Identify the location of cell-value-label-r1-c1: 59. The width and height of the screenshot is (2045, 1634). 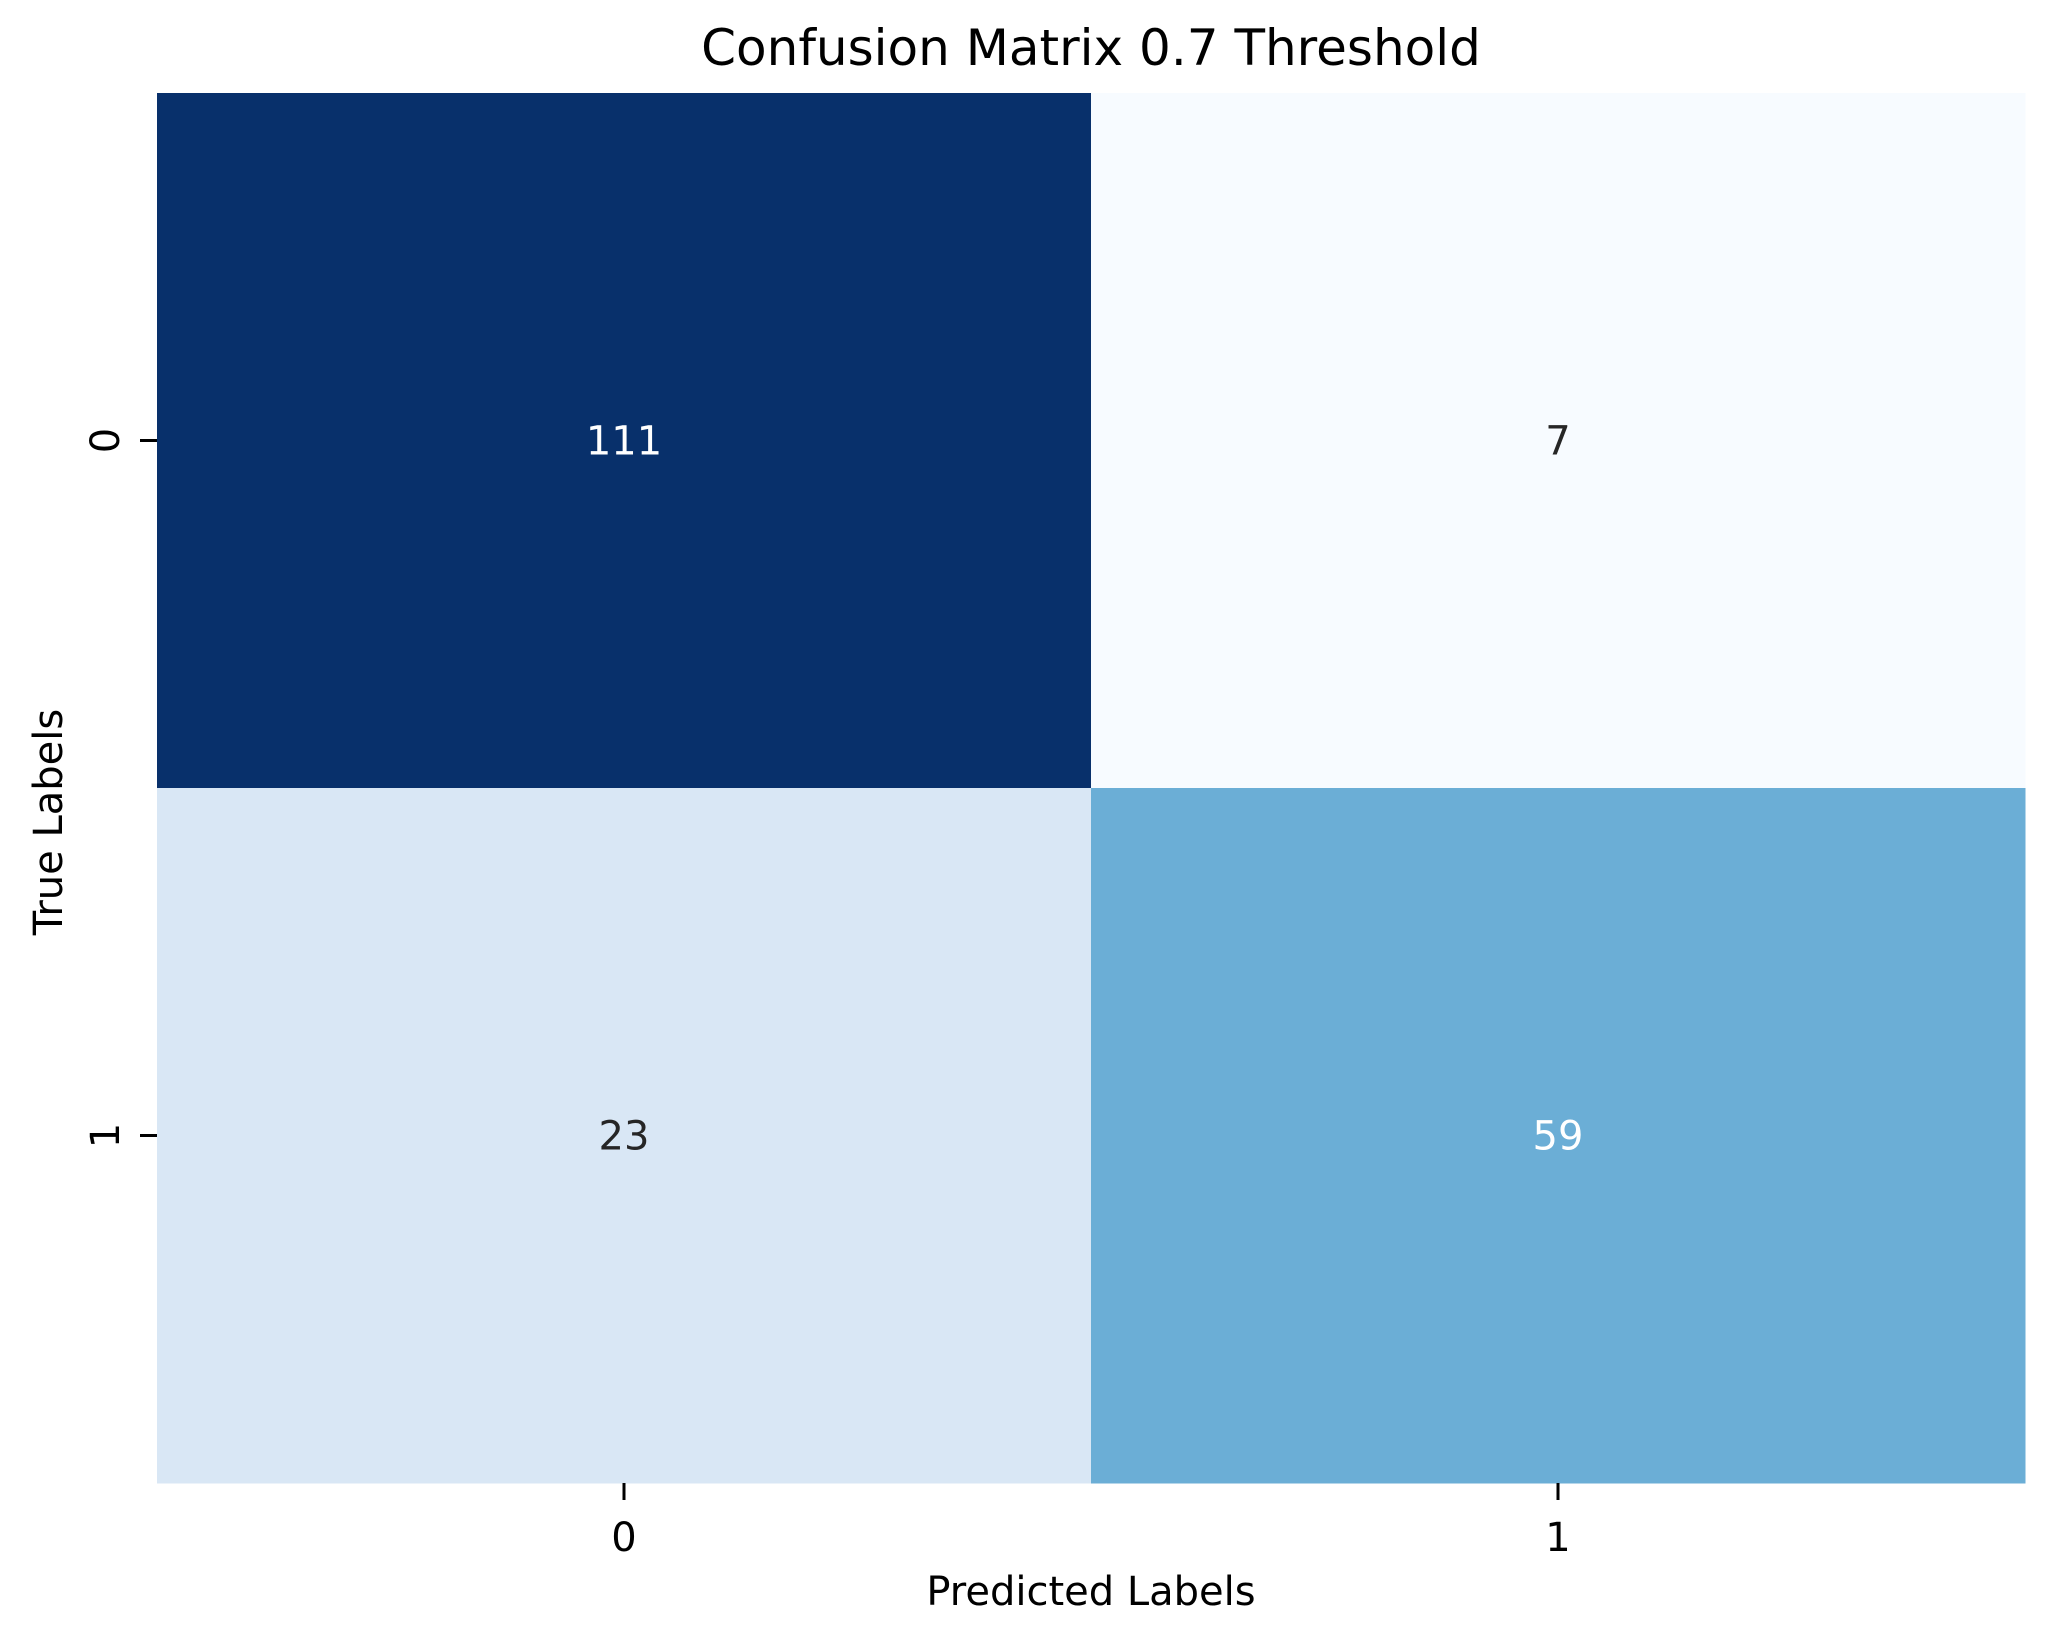
(1558, 1137).